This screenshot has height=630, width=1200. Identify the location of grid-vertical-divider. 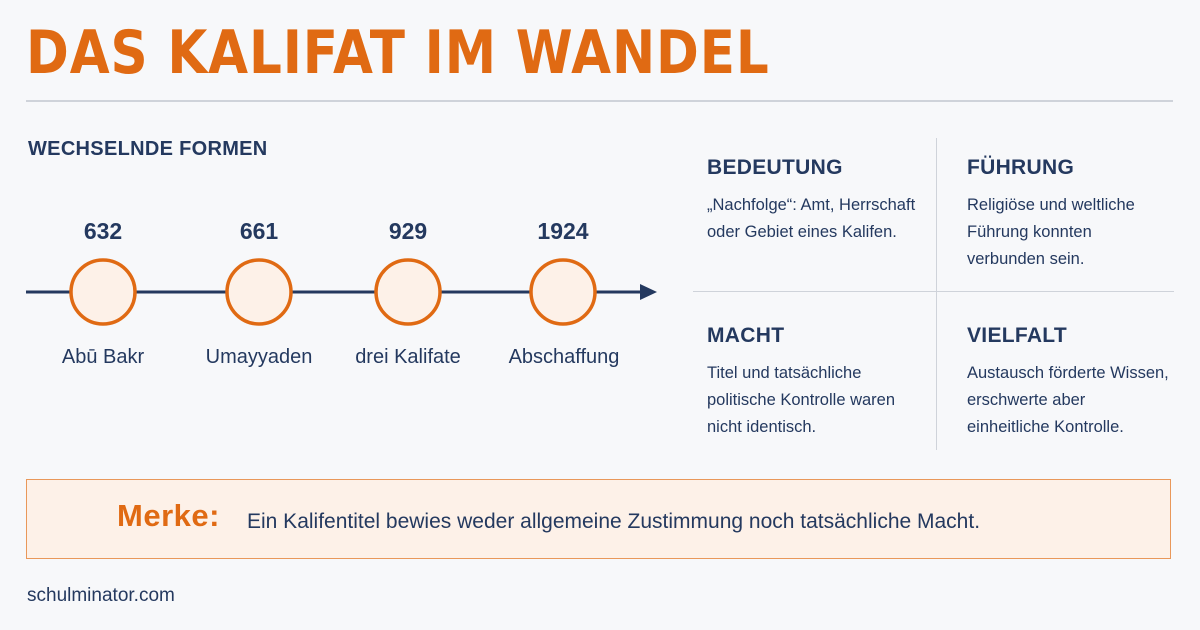
(936, 294).